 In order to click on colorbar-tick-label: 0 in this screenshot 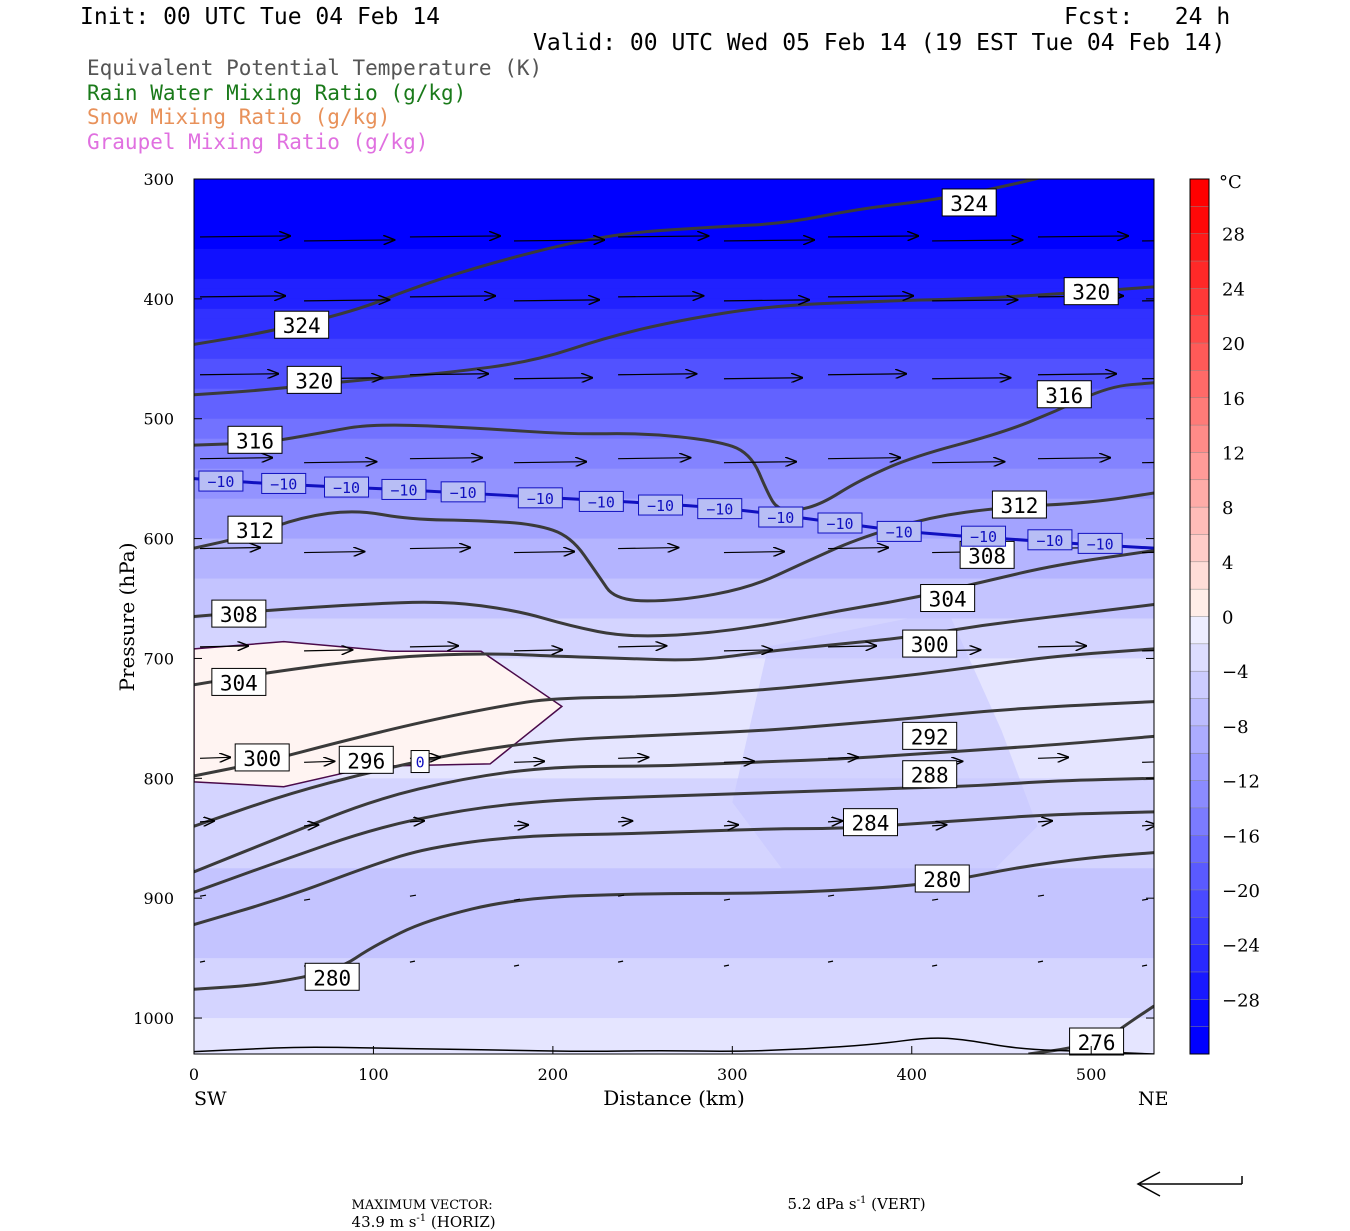, I will do `click(1227, 618)`.